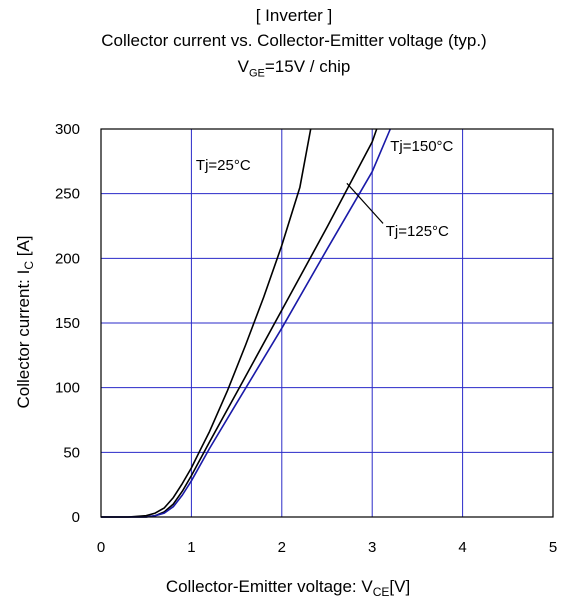  I want to click on x-tick-label: 2, so click(282, 547).